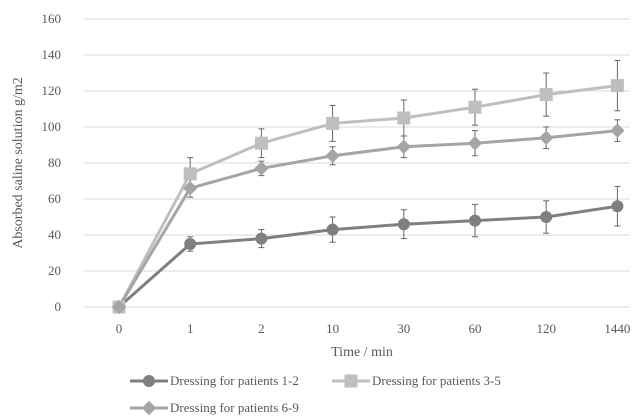 The width and height of the screenshot is (640, 417). I want to click on legend-item-3: Dressing for patients 6-9, so click(214, 408).